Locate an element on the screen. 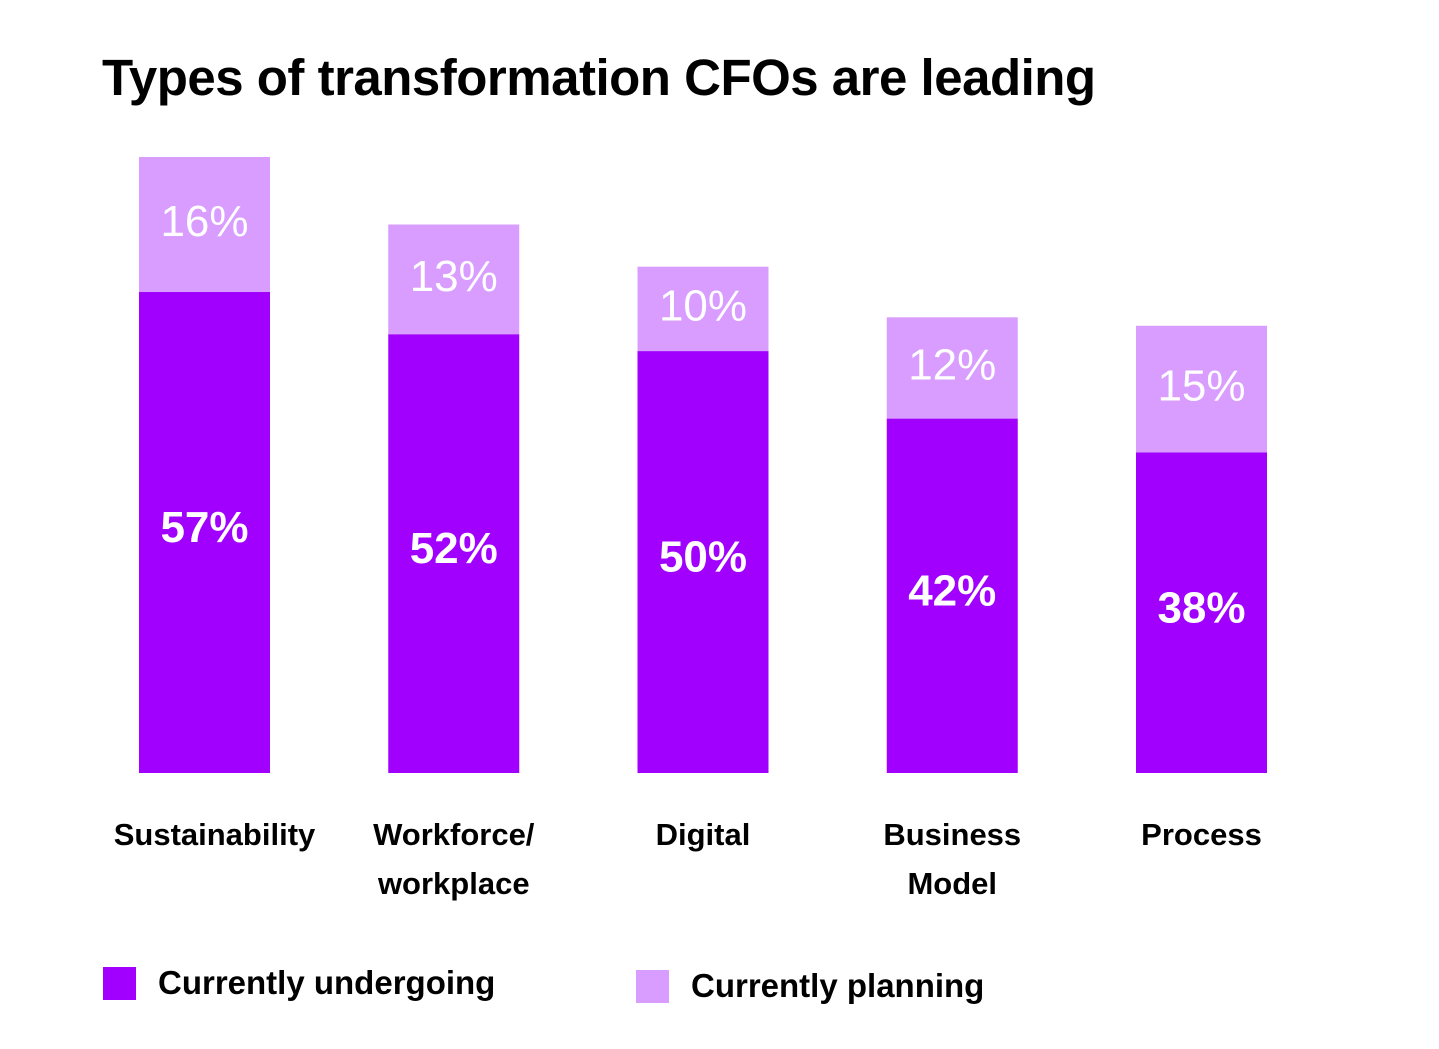 The width and height of the screenshot is (1439, 1049). value-label-process-currently-planning: 15% is located at coordinates (1201, 386).